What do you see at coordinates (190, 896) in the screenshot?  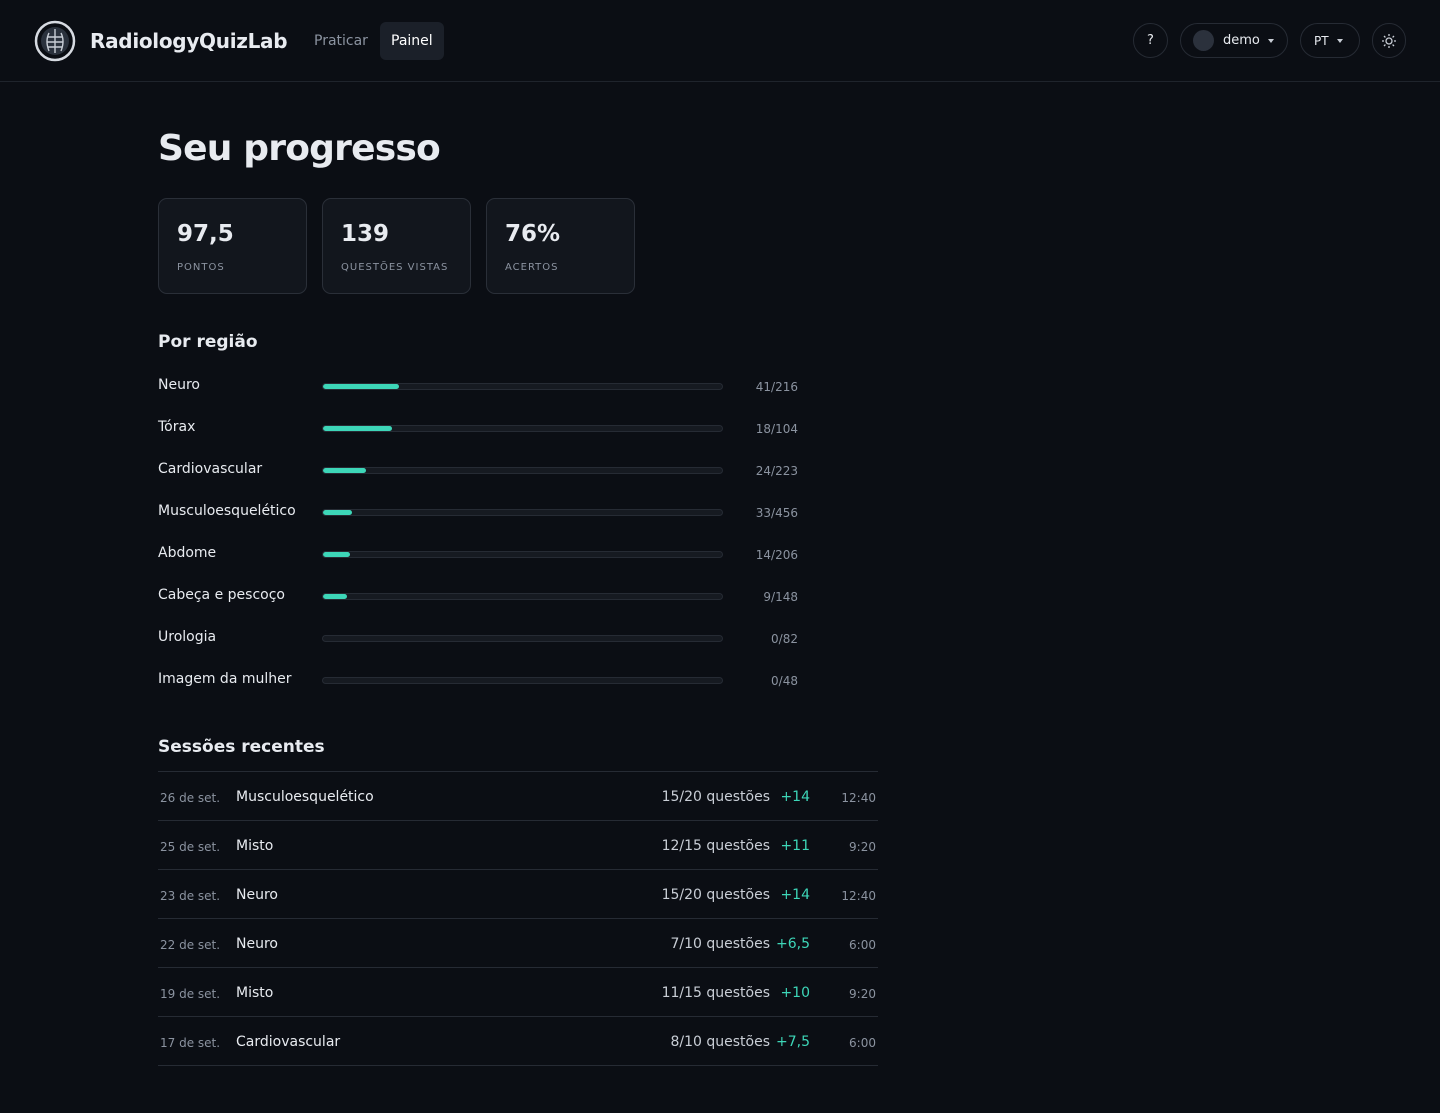 I see `session-date: 23 de set.` at bounding box center [190, 896].